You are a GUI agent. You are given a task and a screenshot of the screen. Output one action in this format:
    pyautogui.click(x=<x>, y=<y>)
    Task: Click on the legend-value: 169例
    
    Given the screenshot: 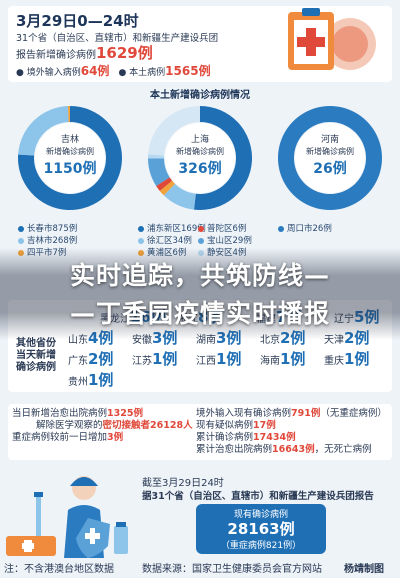 What is the action you would take?
    pyautogui.click(x=193, y=229)
    